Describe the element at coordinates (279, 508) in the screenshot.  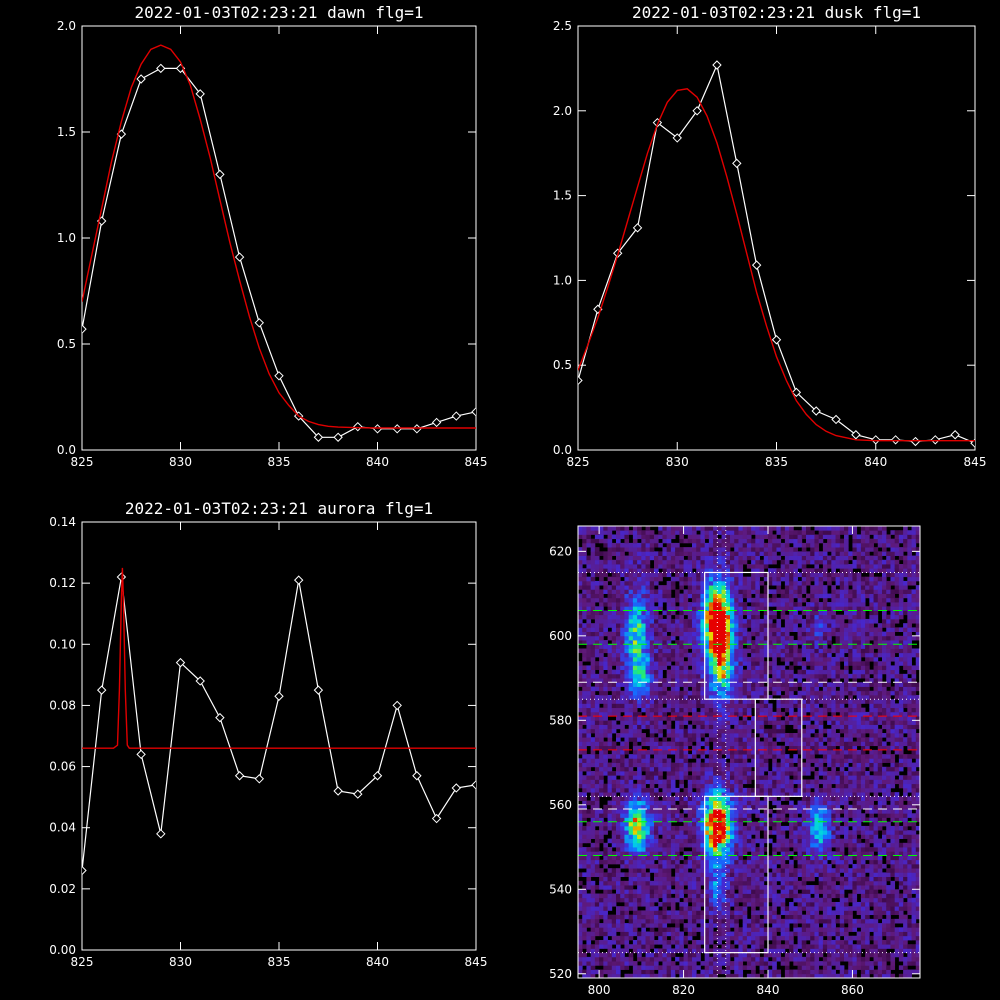
I see `chart-title: 2022-01-03T02:23:21 aurora flg=1` at that location.